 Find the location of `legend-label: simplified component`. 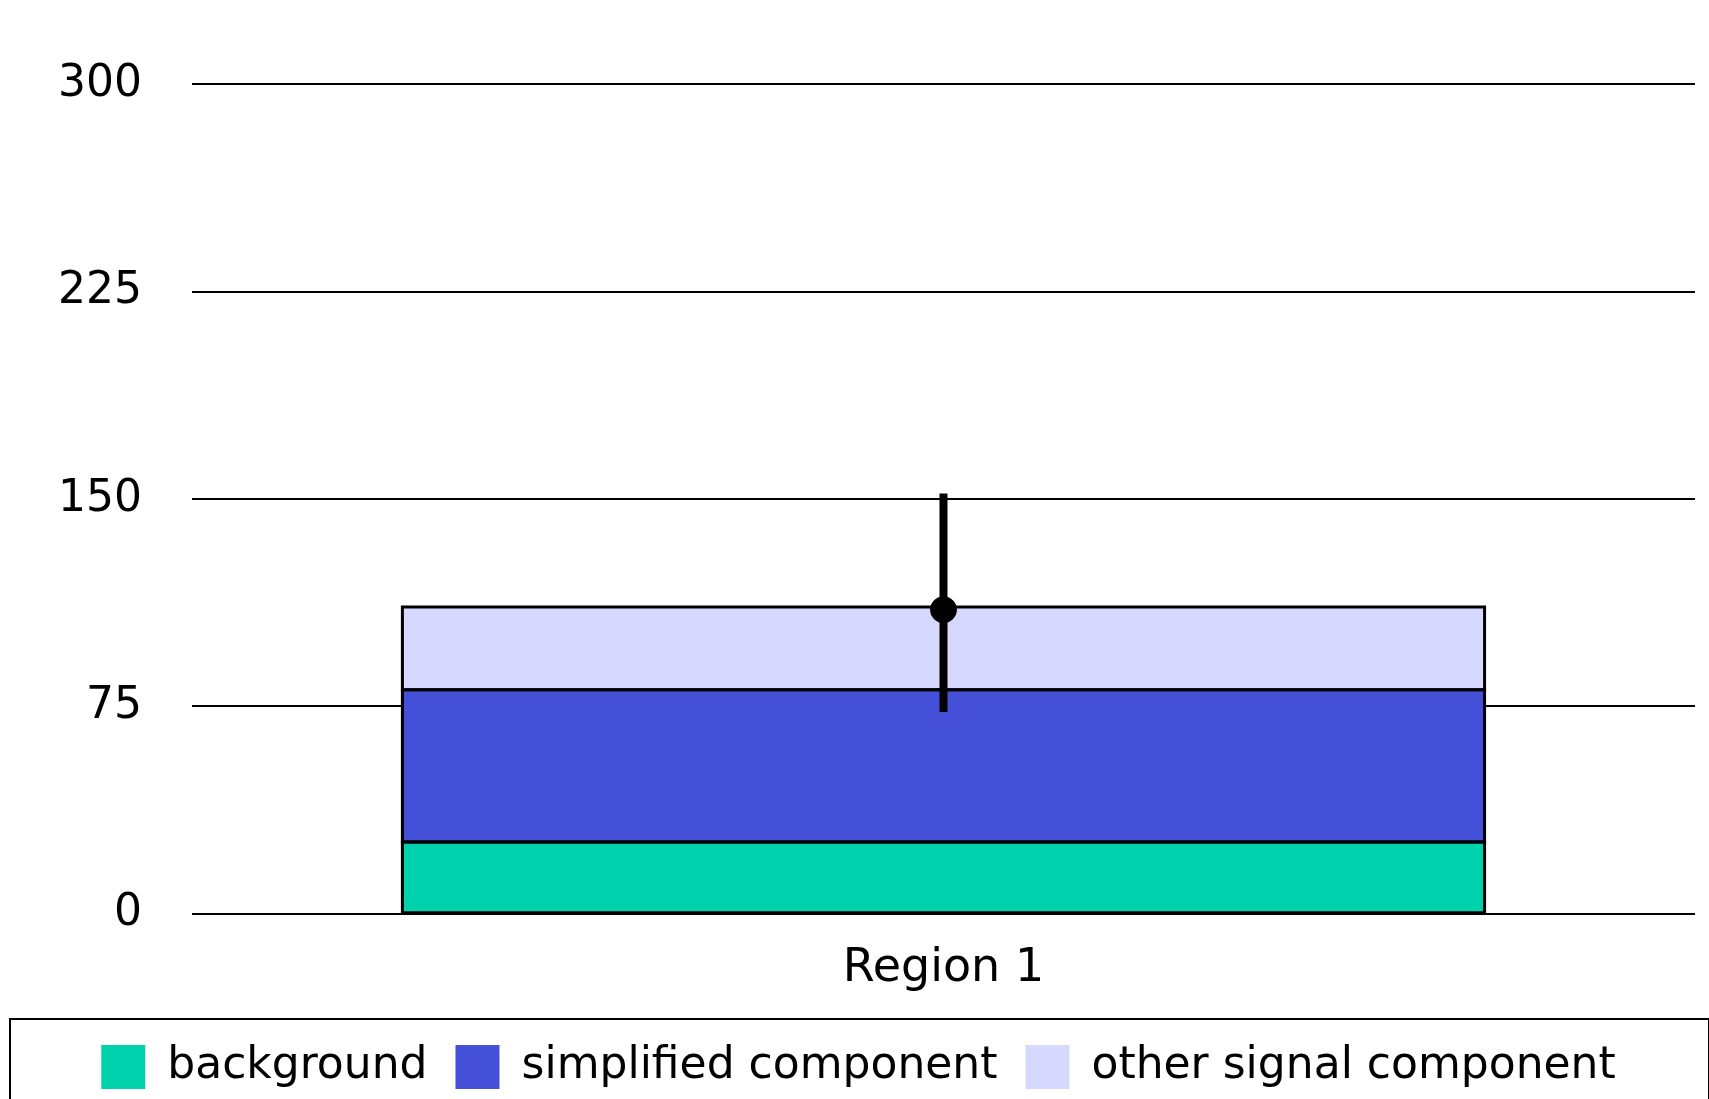

legend-label: simplified component is located at coordinates (759, 1063).